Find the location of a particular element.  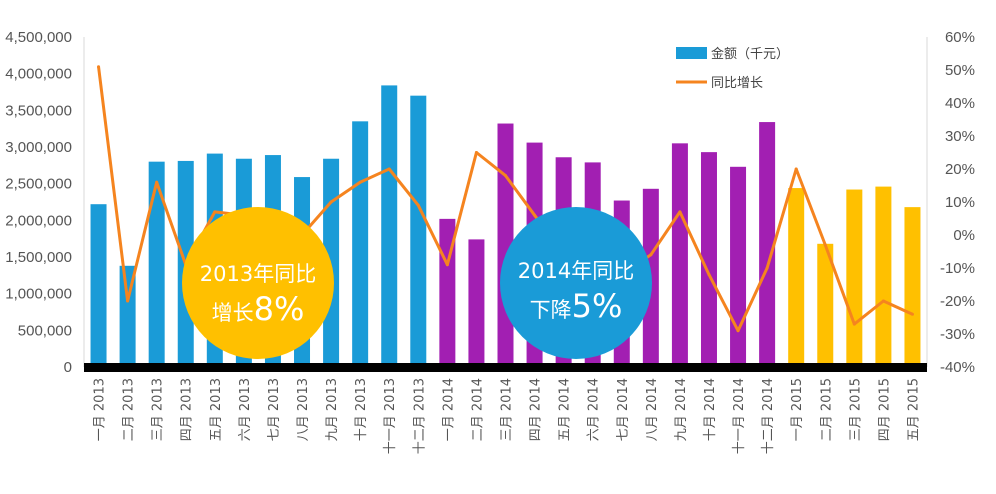

left-tick-label: 3,500,000 is located at coordinates (38, 110).